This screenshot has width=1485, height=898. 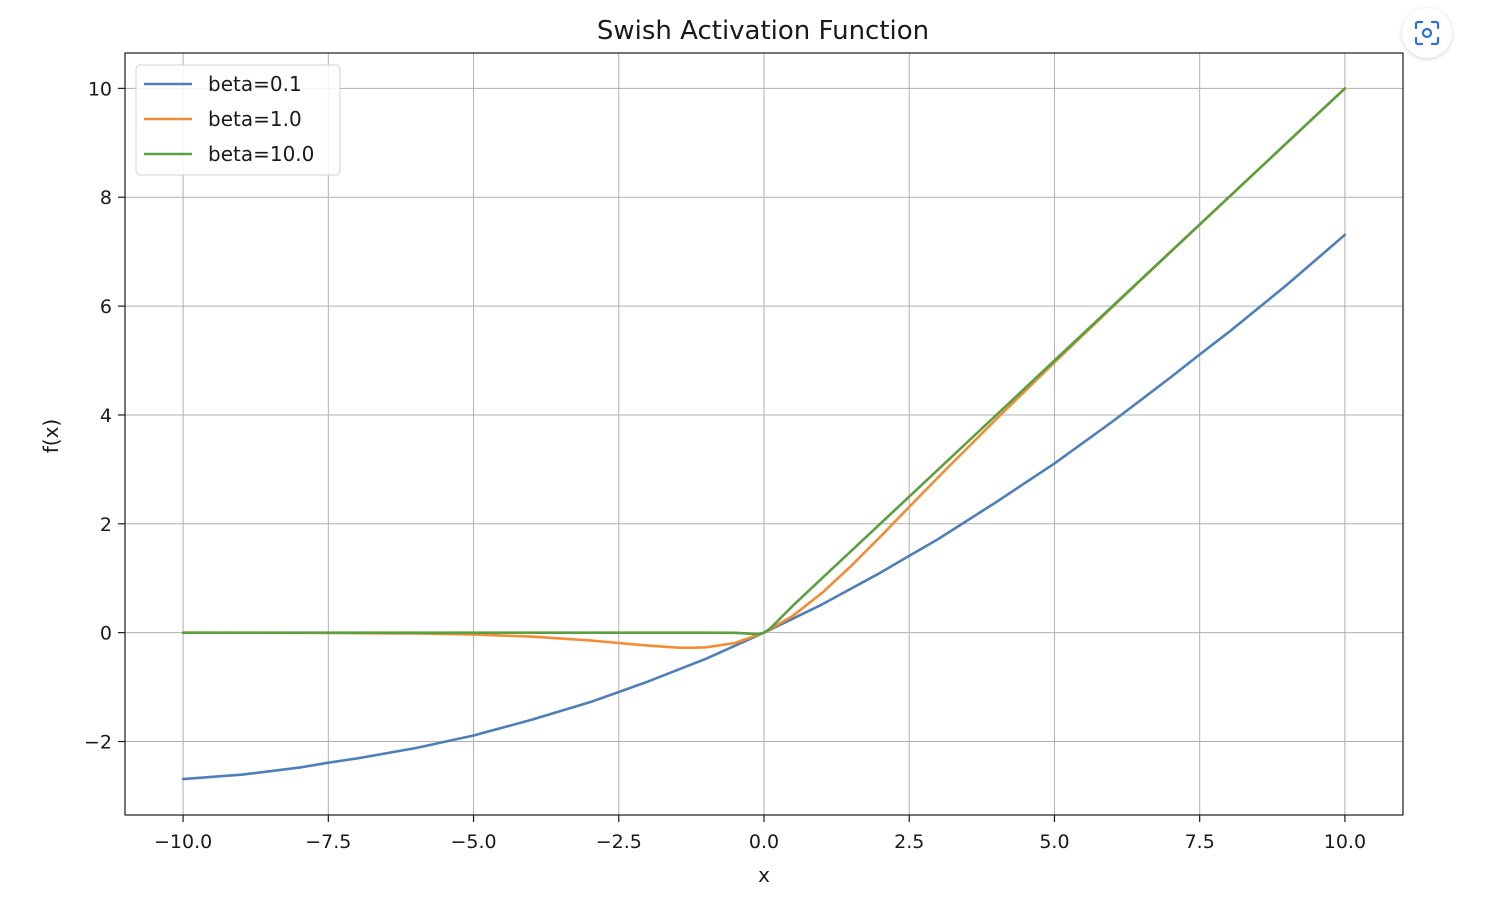 I want to click on x-tick-label: 0.0, so click(x=764, y=842).